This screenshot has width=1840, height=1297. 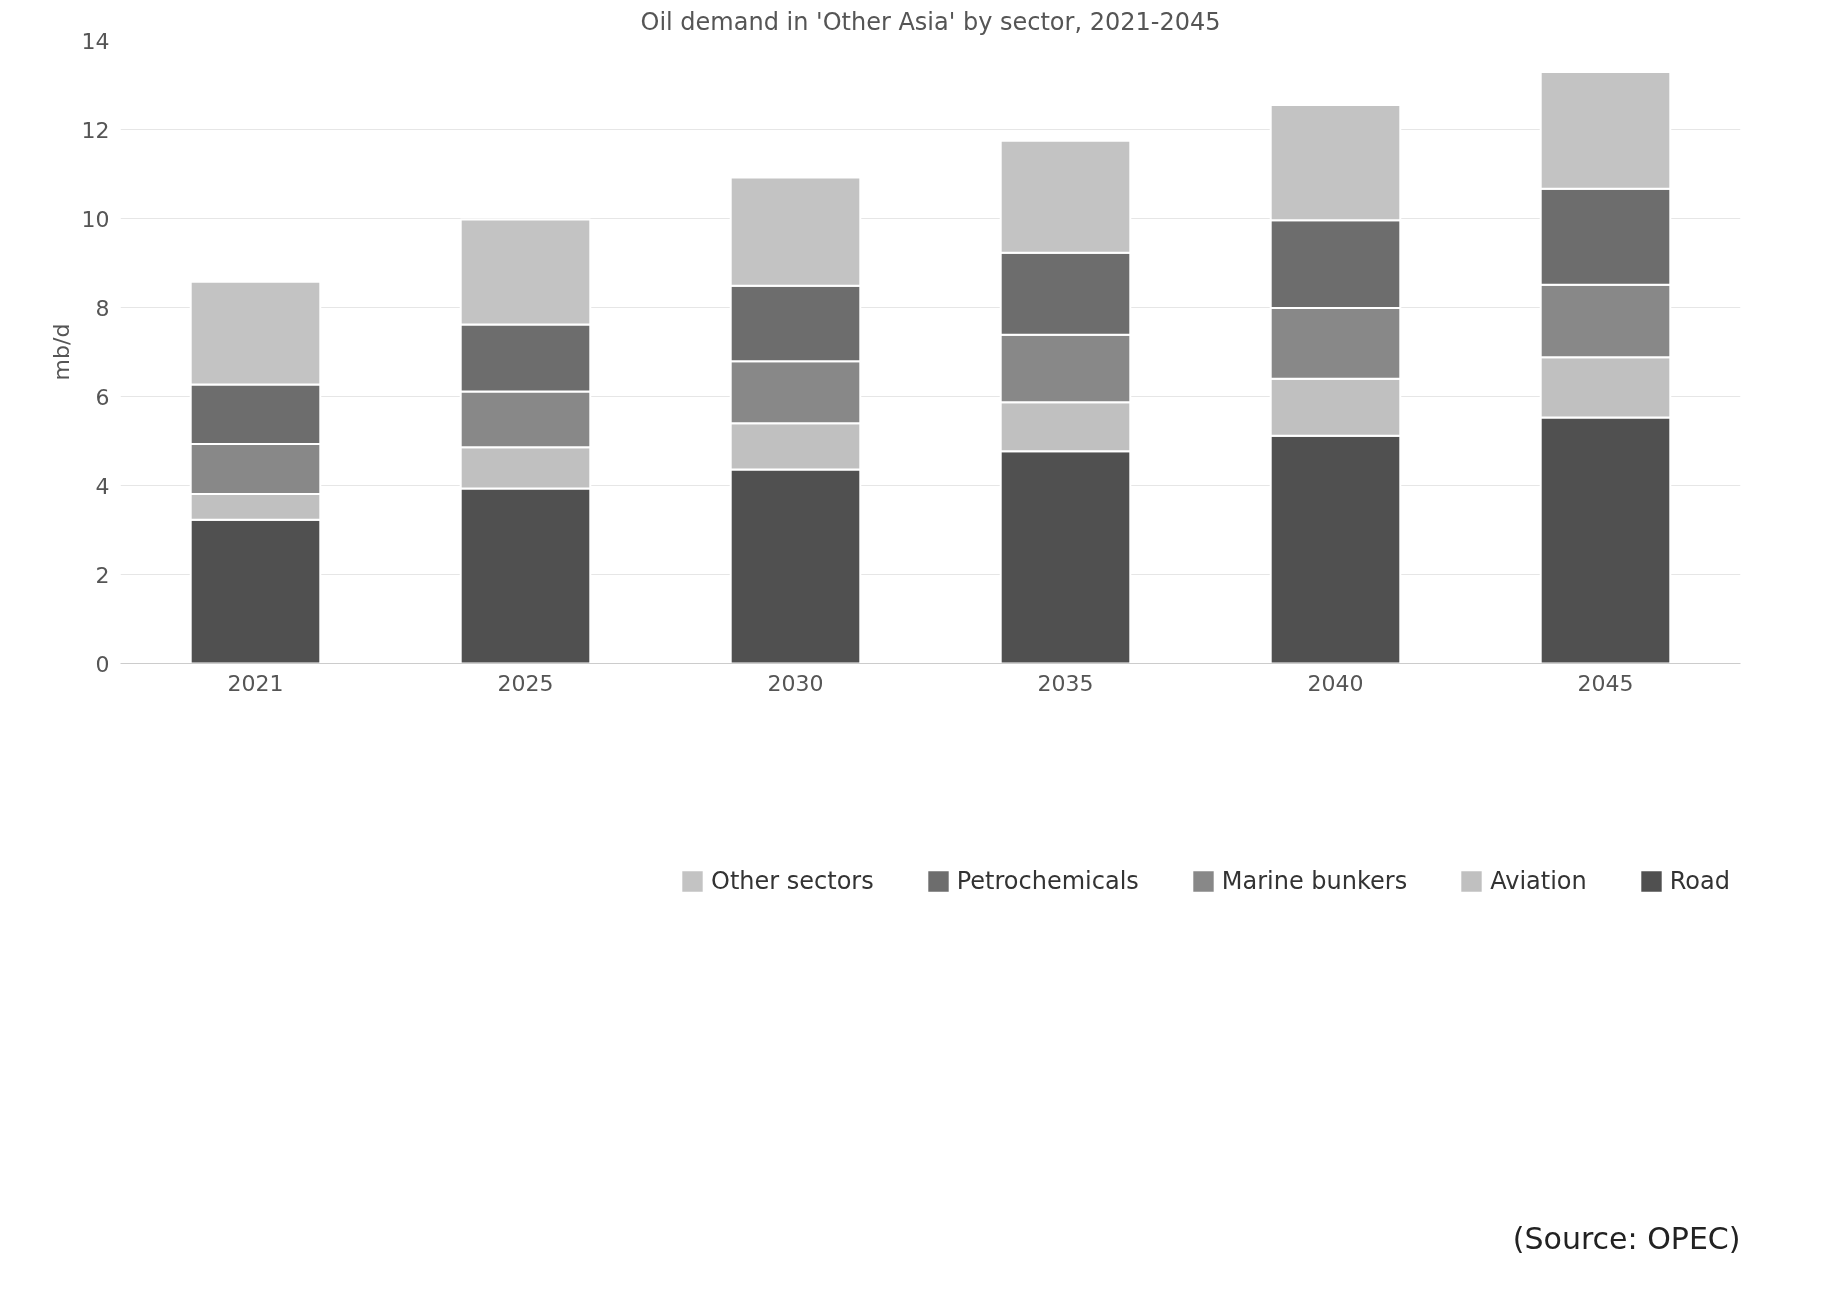 What do you see at coordinates (525, 683) in the screenshot?
I see `x-tick-label: 2025` at bounding box center [525, 683].